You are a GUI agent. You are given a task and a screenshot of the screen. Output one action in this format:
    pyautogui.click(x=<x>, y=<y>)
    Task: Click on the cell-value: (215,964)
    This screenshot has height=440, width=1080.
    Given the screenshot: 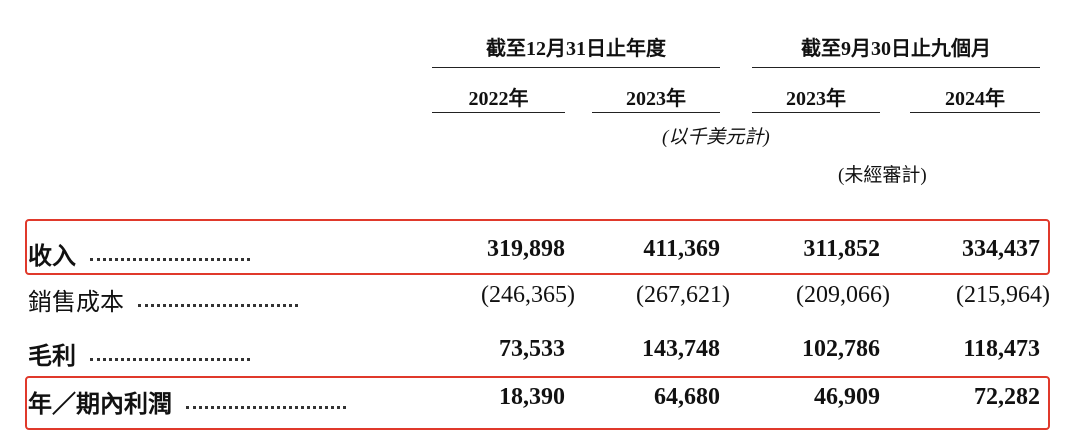 What is the action you would take?
    pyautogui.click(x=1003, y=295)
    